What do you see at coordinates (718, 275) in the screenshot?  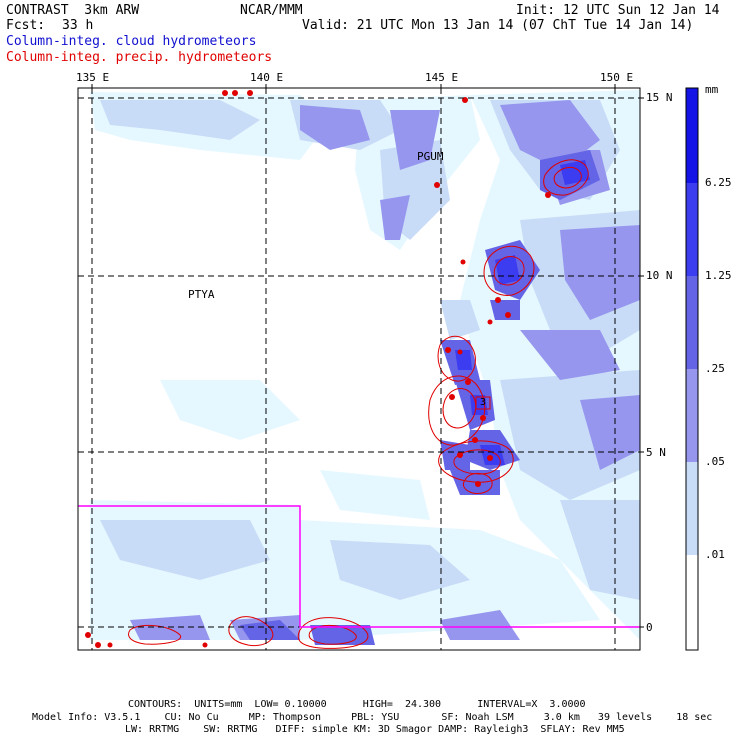 I see `colorbar-label-1-25: 1.25` at bounding box center [718, 275].